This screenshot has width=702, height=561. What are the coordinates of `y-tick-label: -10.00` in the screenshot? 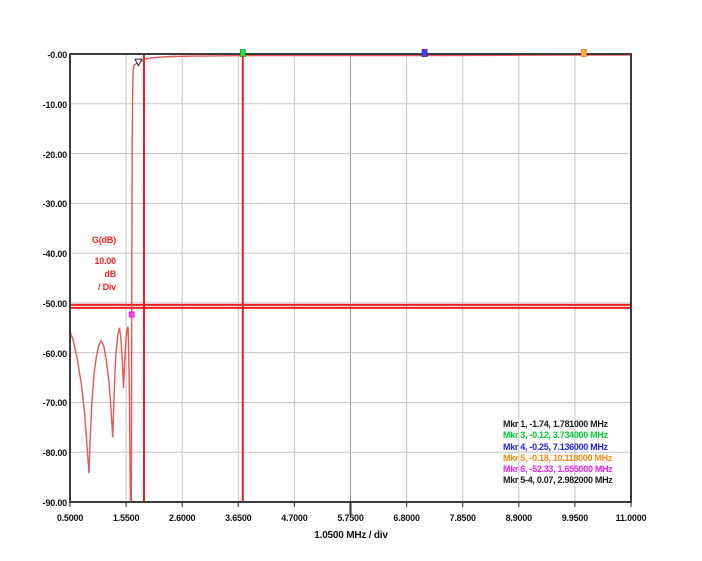 It's located at (55, 104).